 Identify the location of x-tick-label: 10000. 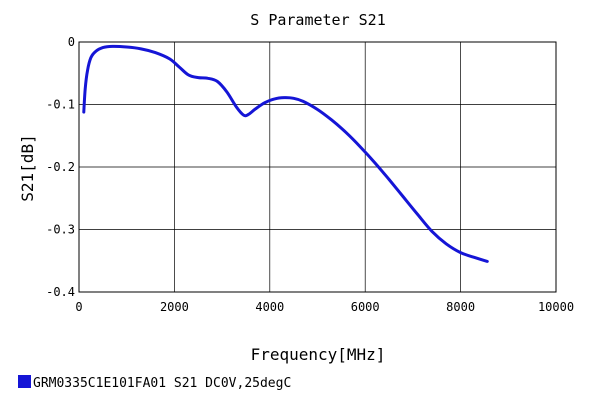
(556, 307).